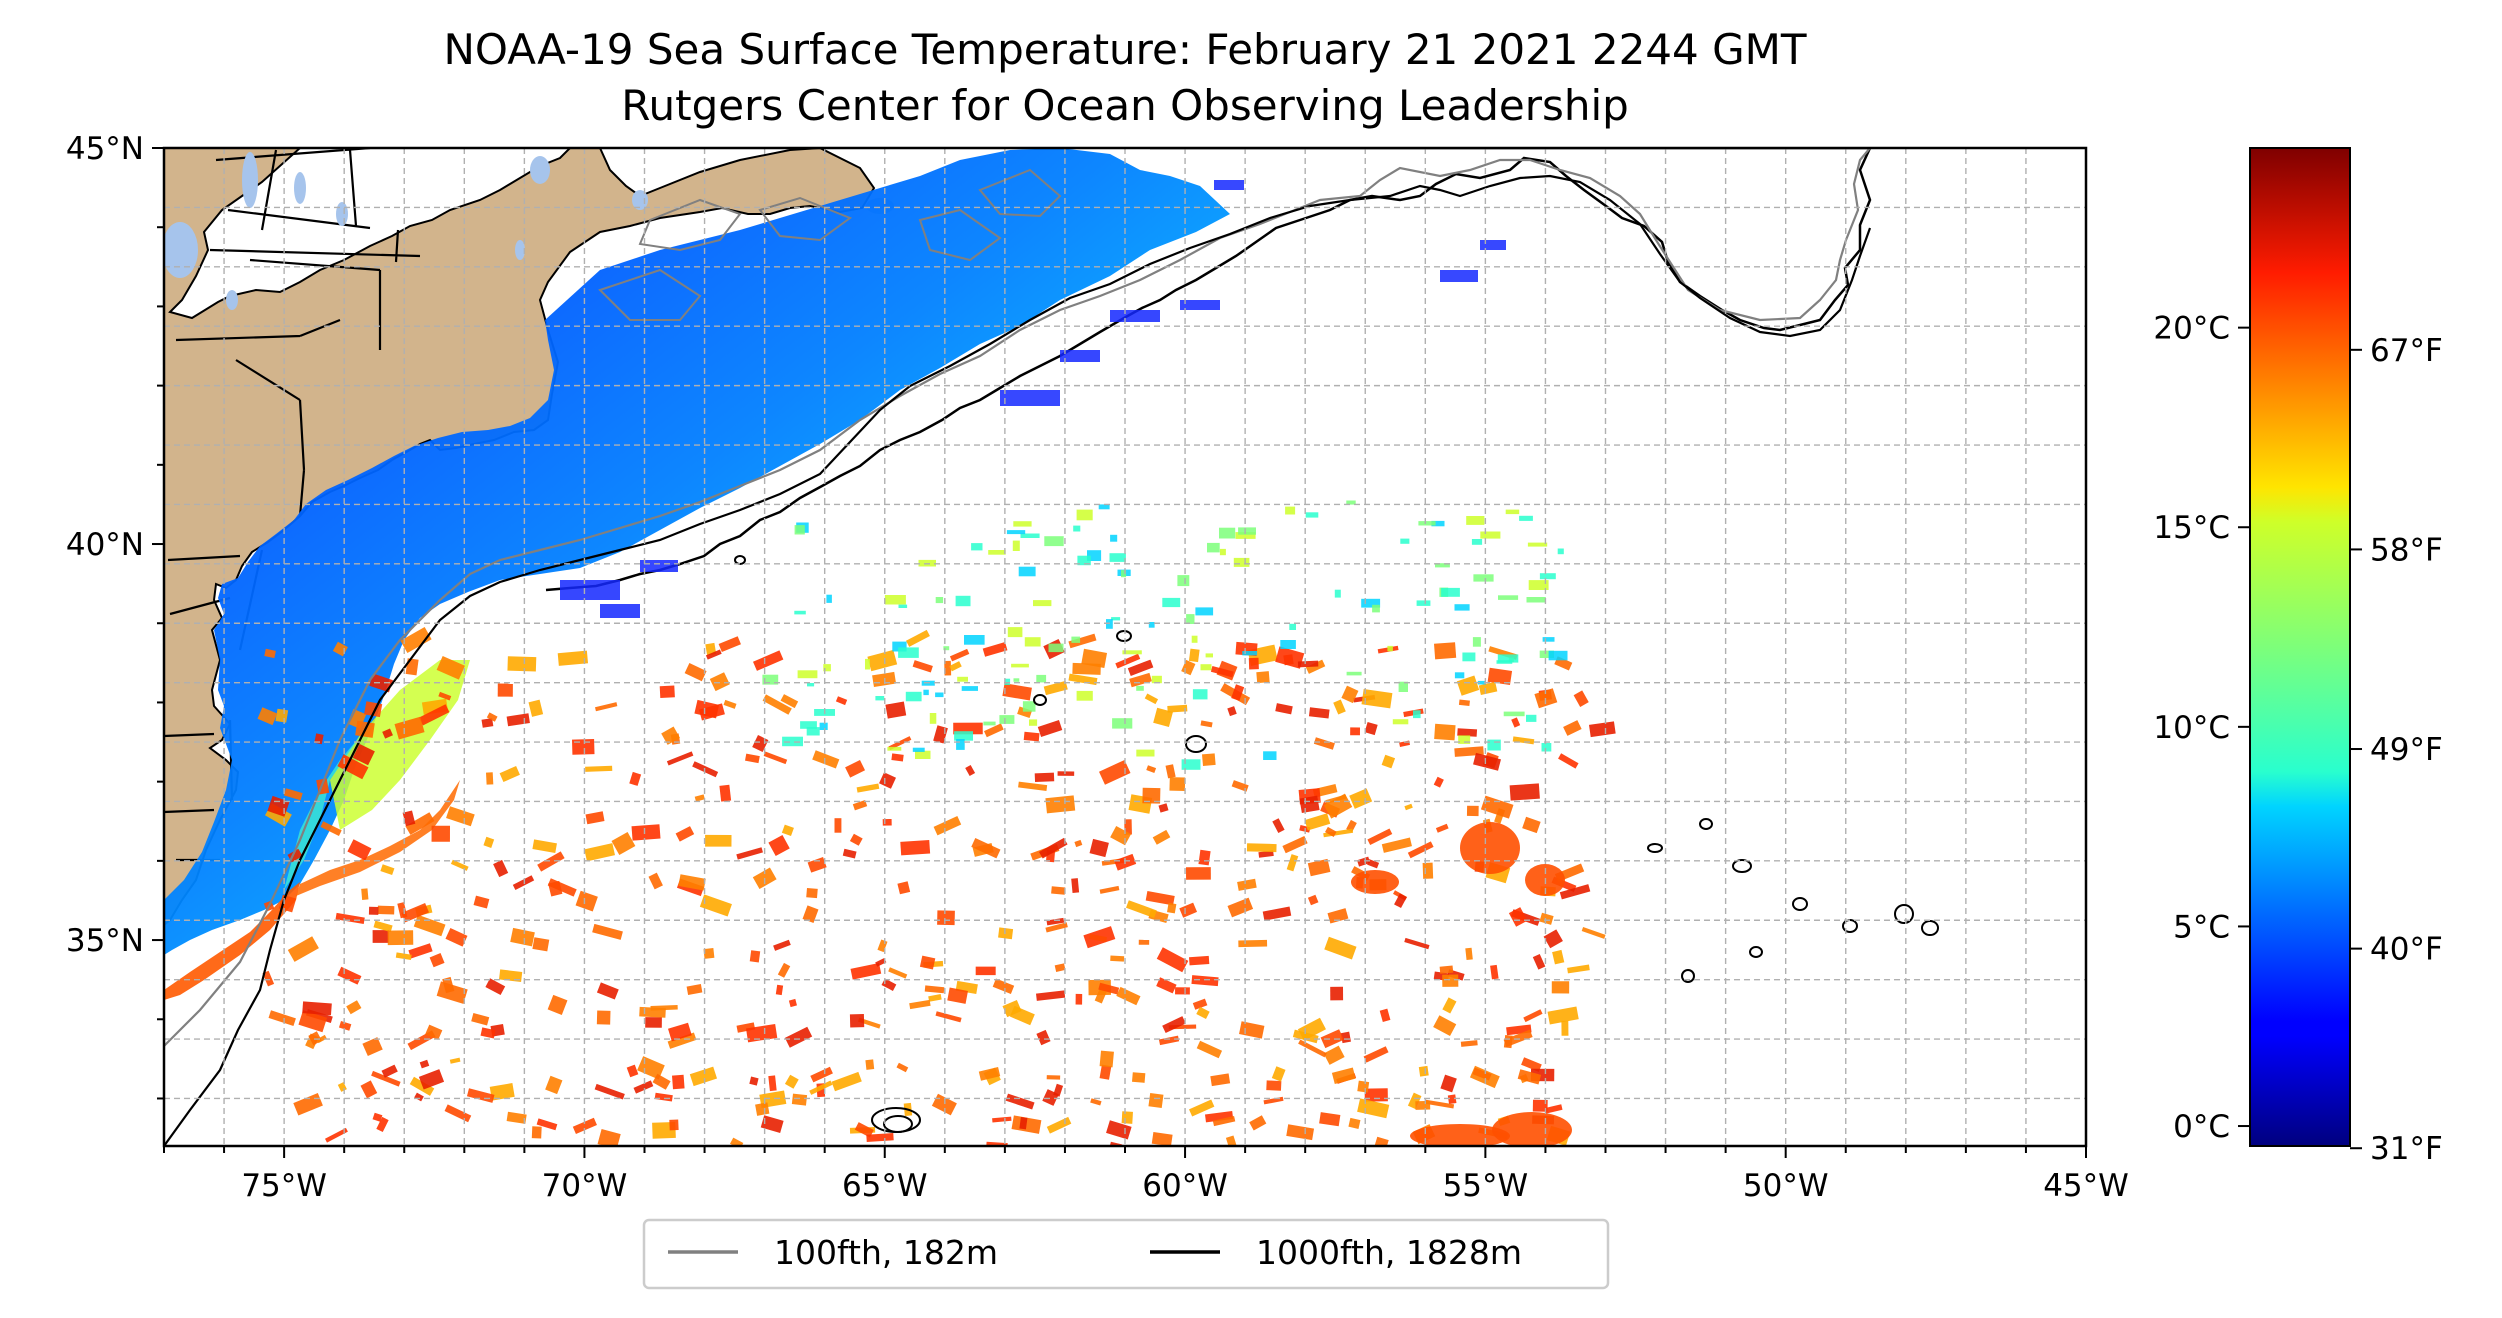 This screenshot has height=1318, width=2502. Describe the element at coordinates (2406, 750) in the screenshot. I see `fahrenheit-tick-label: 49°F` at that location.